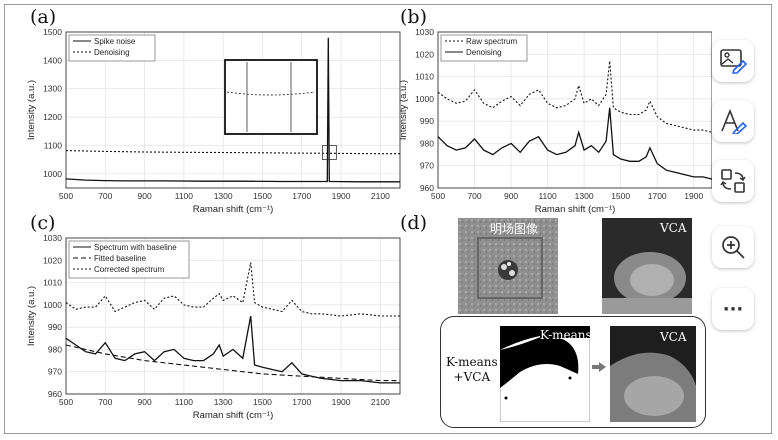 This screenshot has height=440, width=778. I want to click on chart-a-inset-box, so click(271, 97).